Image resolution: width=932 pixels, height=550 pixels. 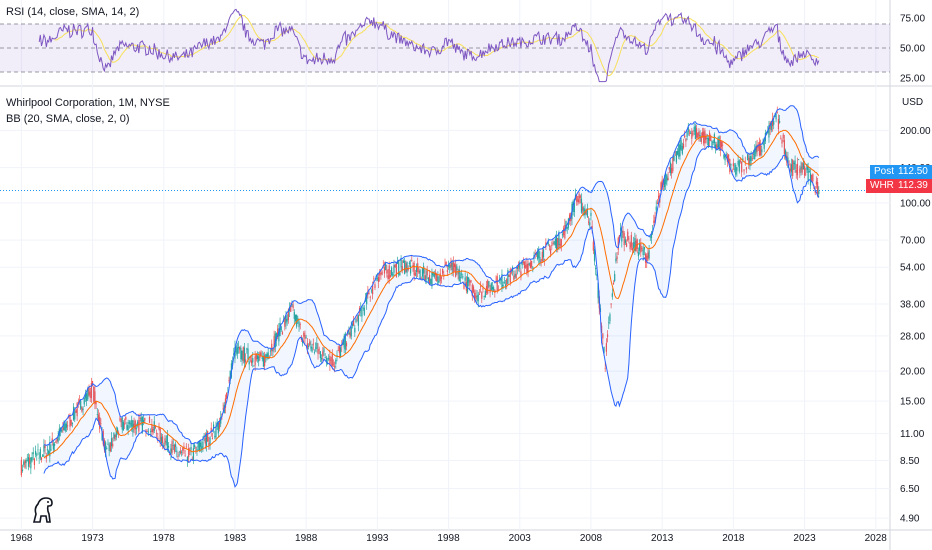 What do you see at coordinates (912, 336) in the screenshot?
I see `y-tick-label: 28.00` at bounding box center [912, 336].